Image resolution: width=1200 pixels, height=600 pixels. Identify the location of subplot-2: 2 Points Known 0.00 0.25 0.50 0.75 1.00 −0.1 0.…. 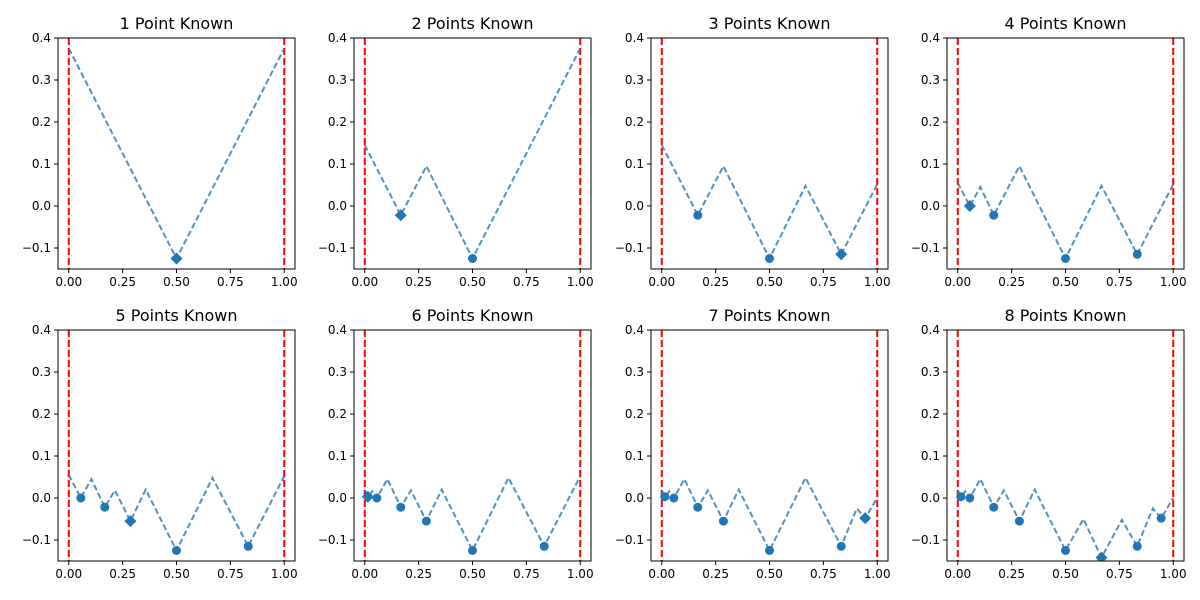
(456, 151).